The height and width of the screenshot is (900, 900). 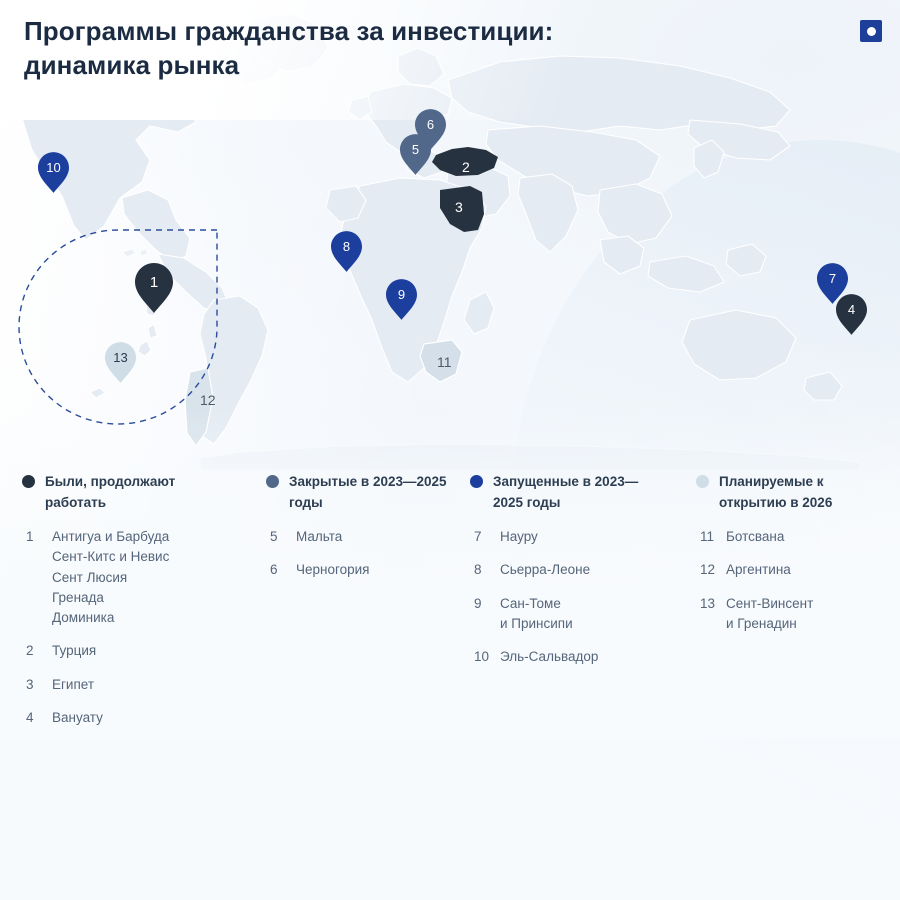 I want to click on map-pin-5: 5, so click(x=415, y=154).